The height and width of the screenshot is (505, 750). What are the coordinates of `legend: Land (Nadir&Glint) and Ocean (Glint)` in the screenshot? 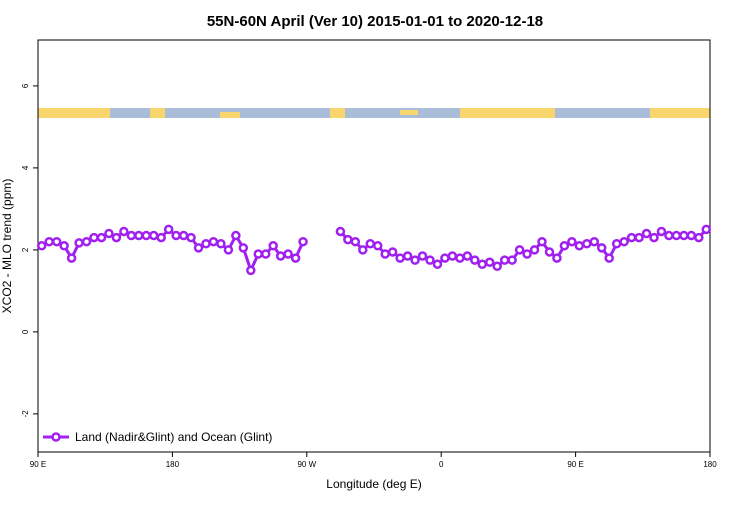 It's located at (157, 437).